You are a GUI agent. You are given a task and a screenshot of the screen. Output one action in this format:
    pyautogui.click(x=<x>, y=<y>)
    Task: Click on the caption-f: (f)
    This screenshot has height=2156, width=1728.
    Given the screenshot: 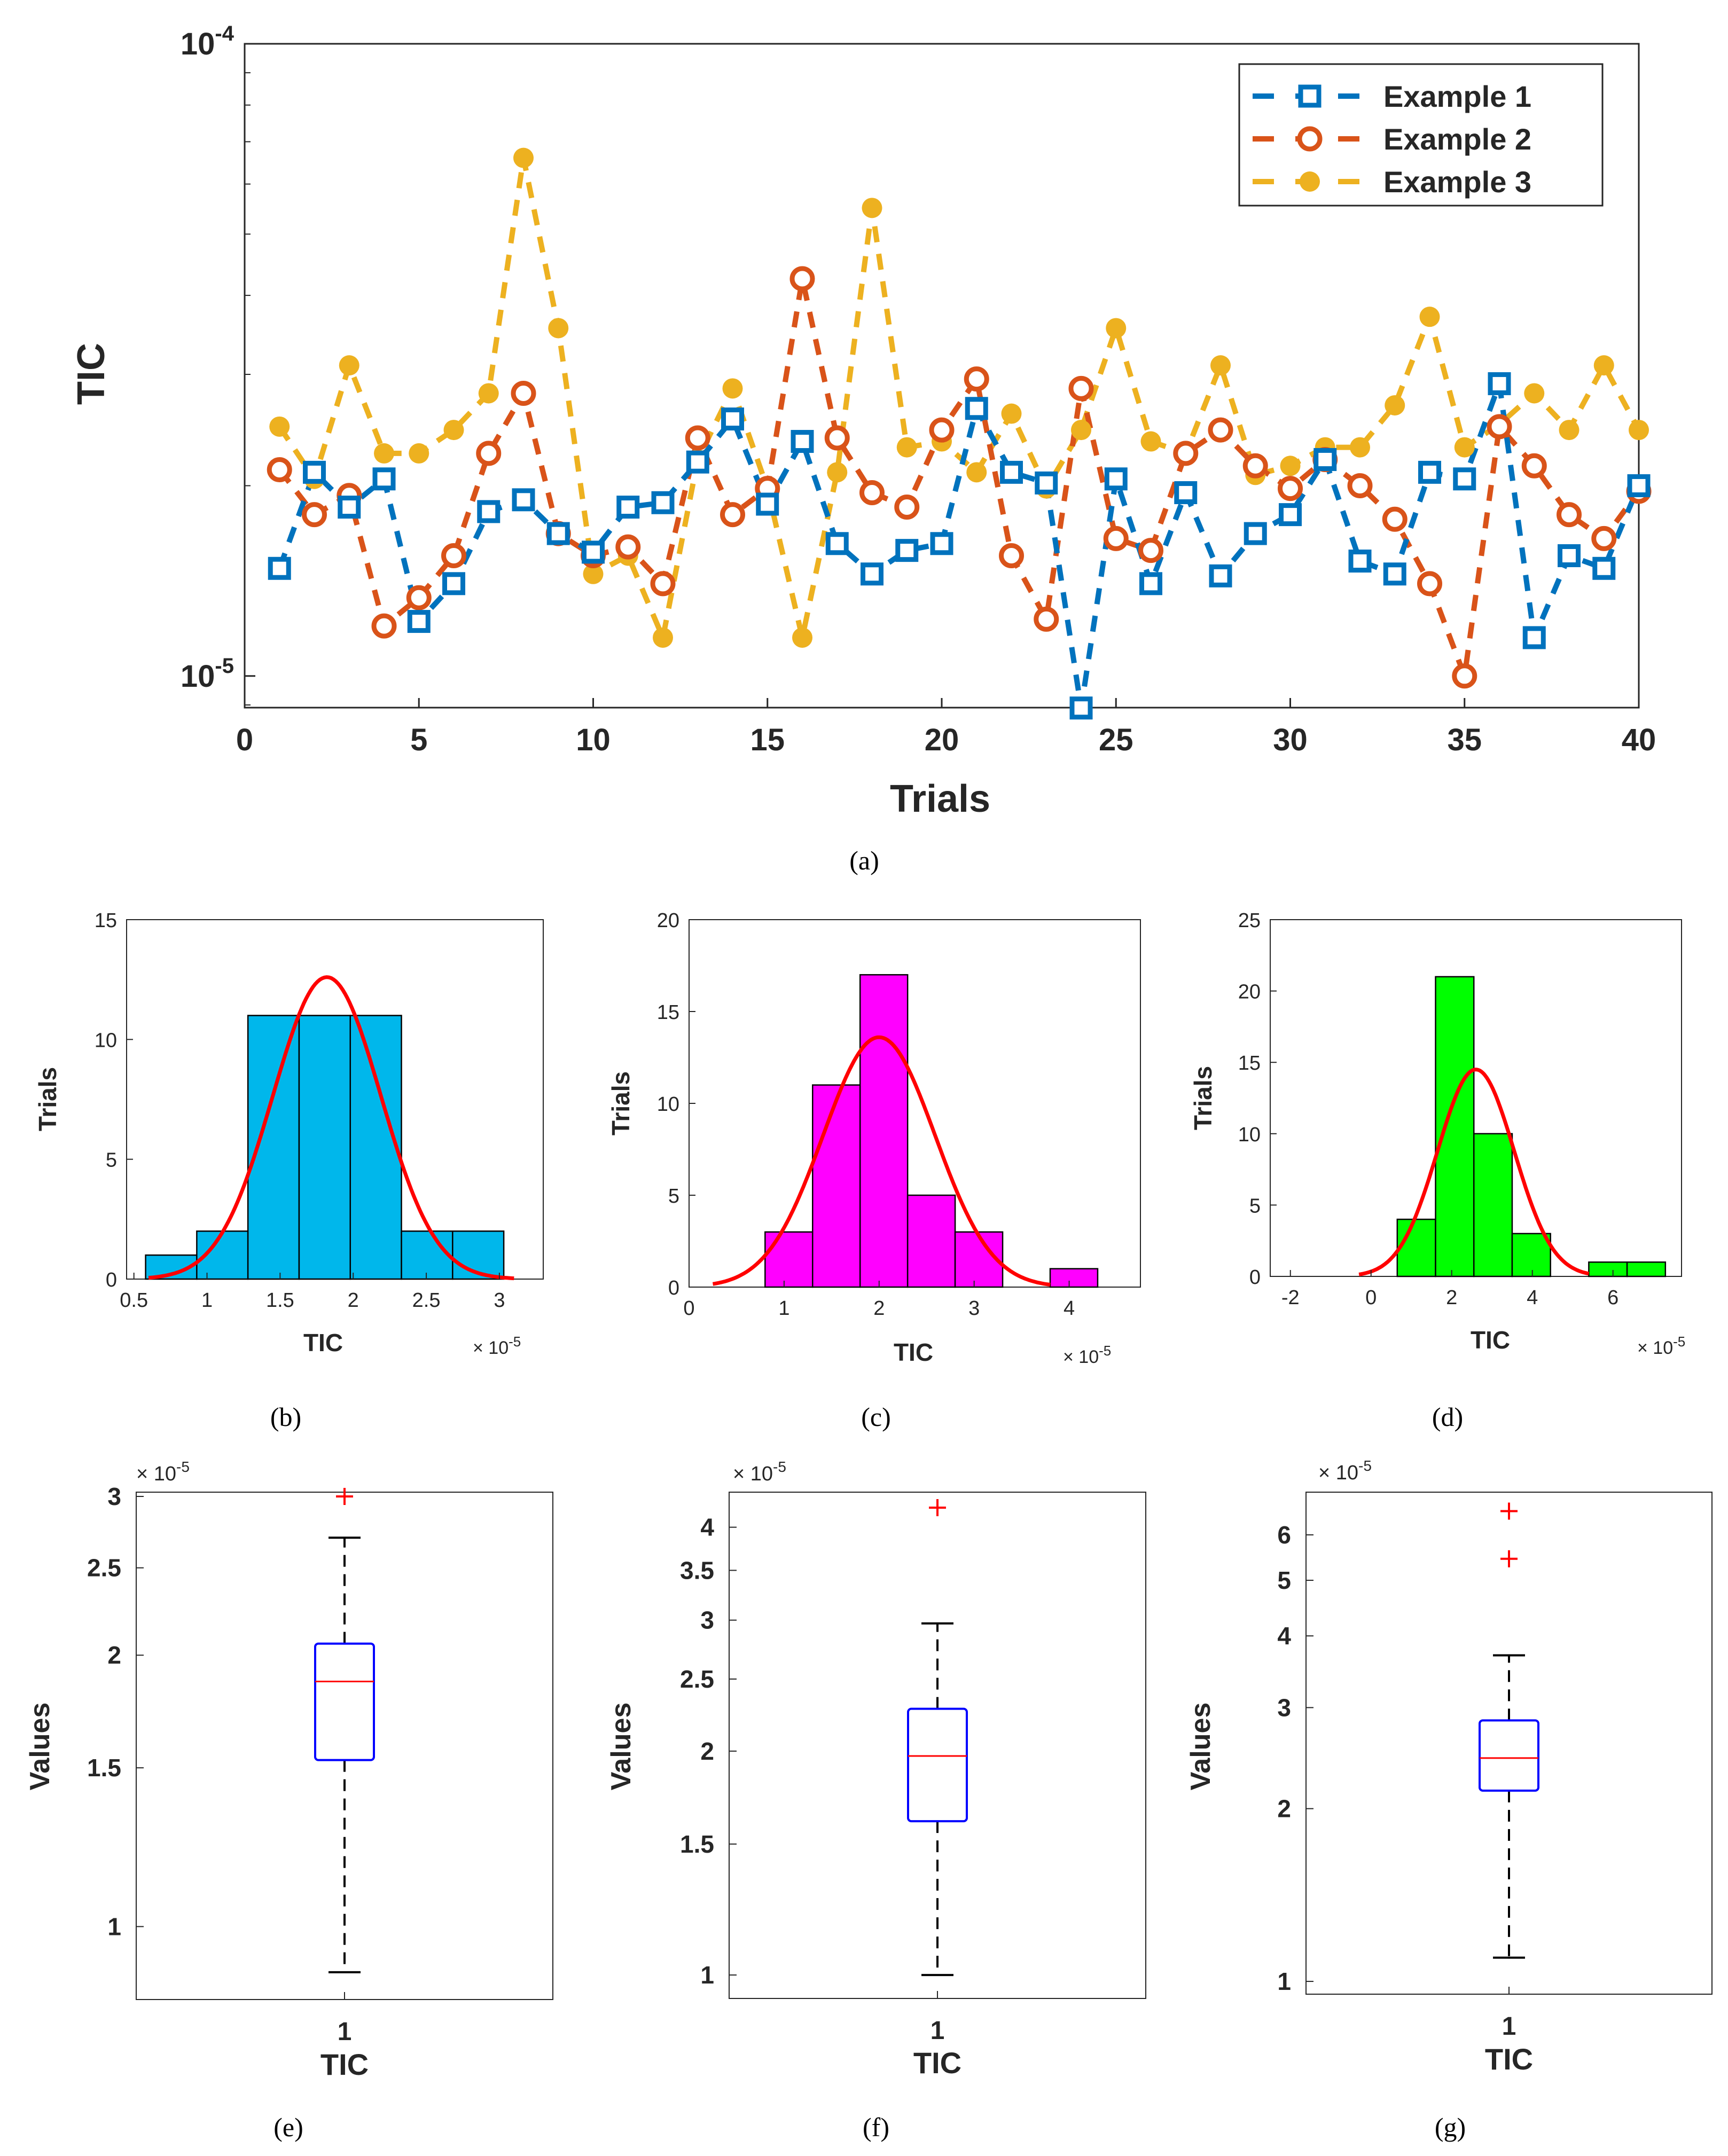 What is the action you would take?
    pyautogui.click(x=876, y=2127)
    